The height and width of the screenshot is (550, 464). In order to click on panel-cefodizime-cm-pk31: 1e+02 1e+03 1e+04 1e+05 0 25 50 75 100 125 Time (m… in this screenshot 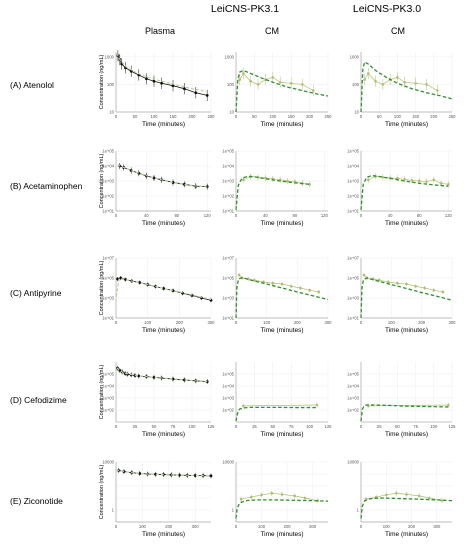, I will do `click(277, 400)`.